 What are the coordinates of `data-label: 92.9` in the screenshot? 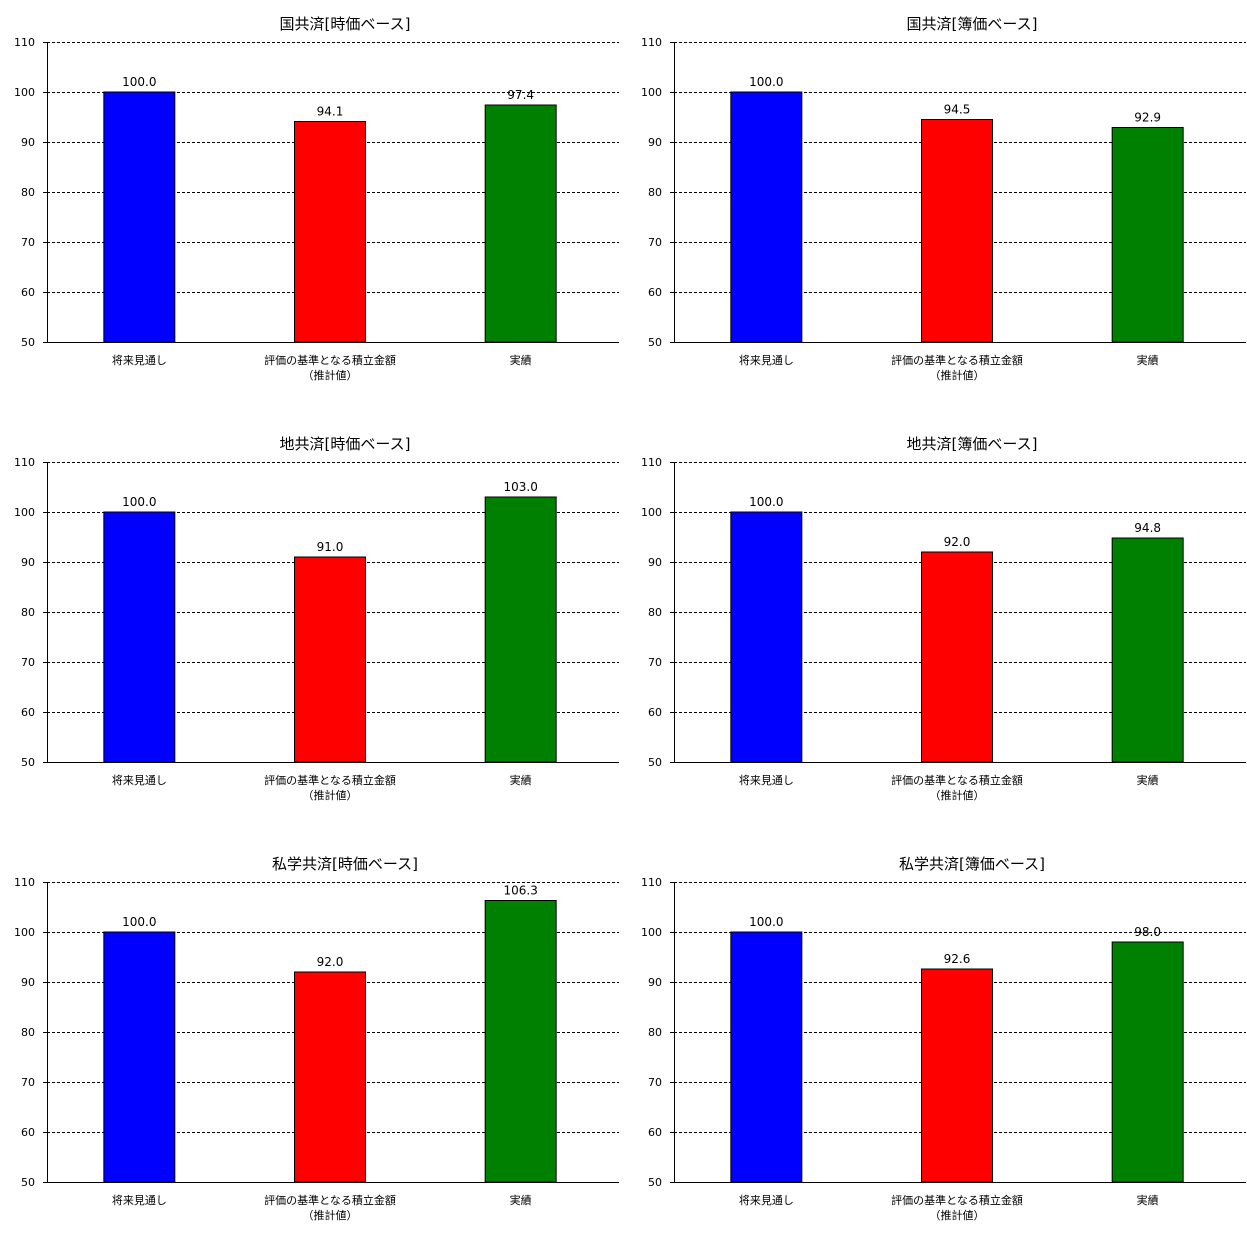 It's located at (1147, 118).